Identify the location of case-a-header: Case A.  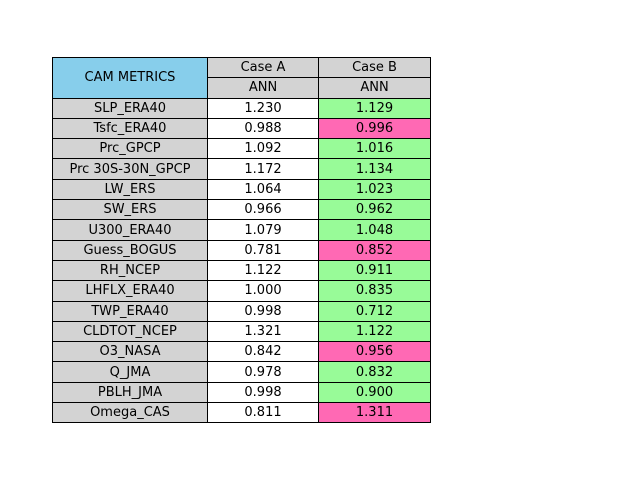
(263, 67).